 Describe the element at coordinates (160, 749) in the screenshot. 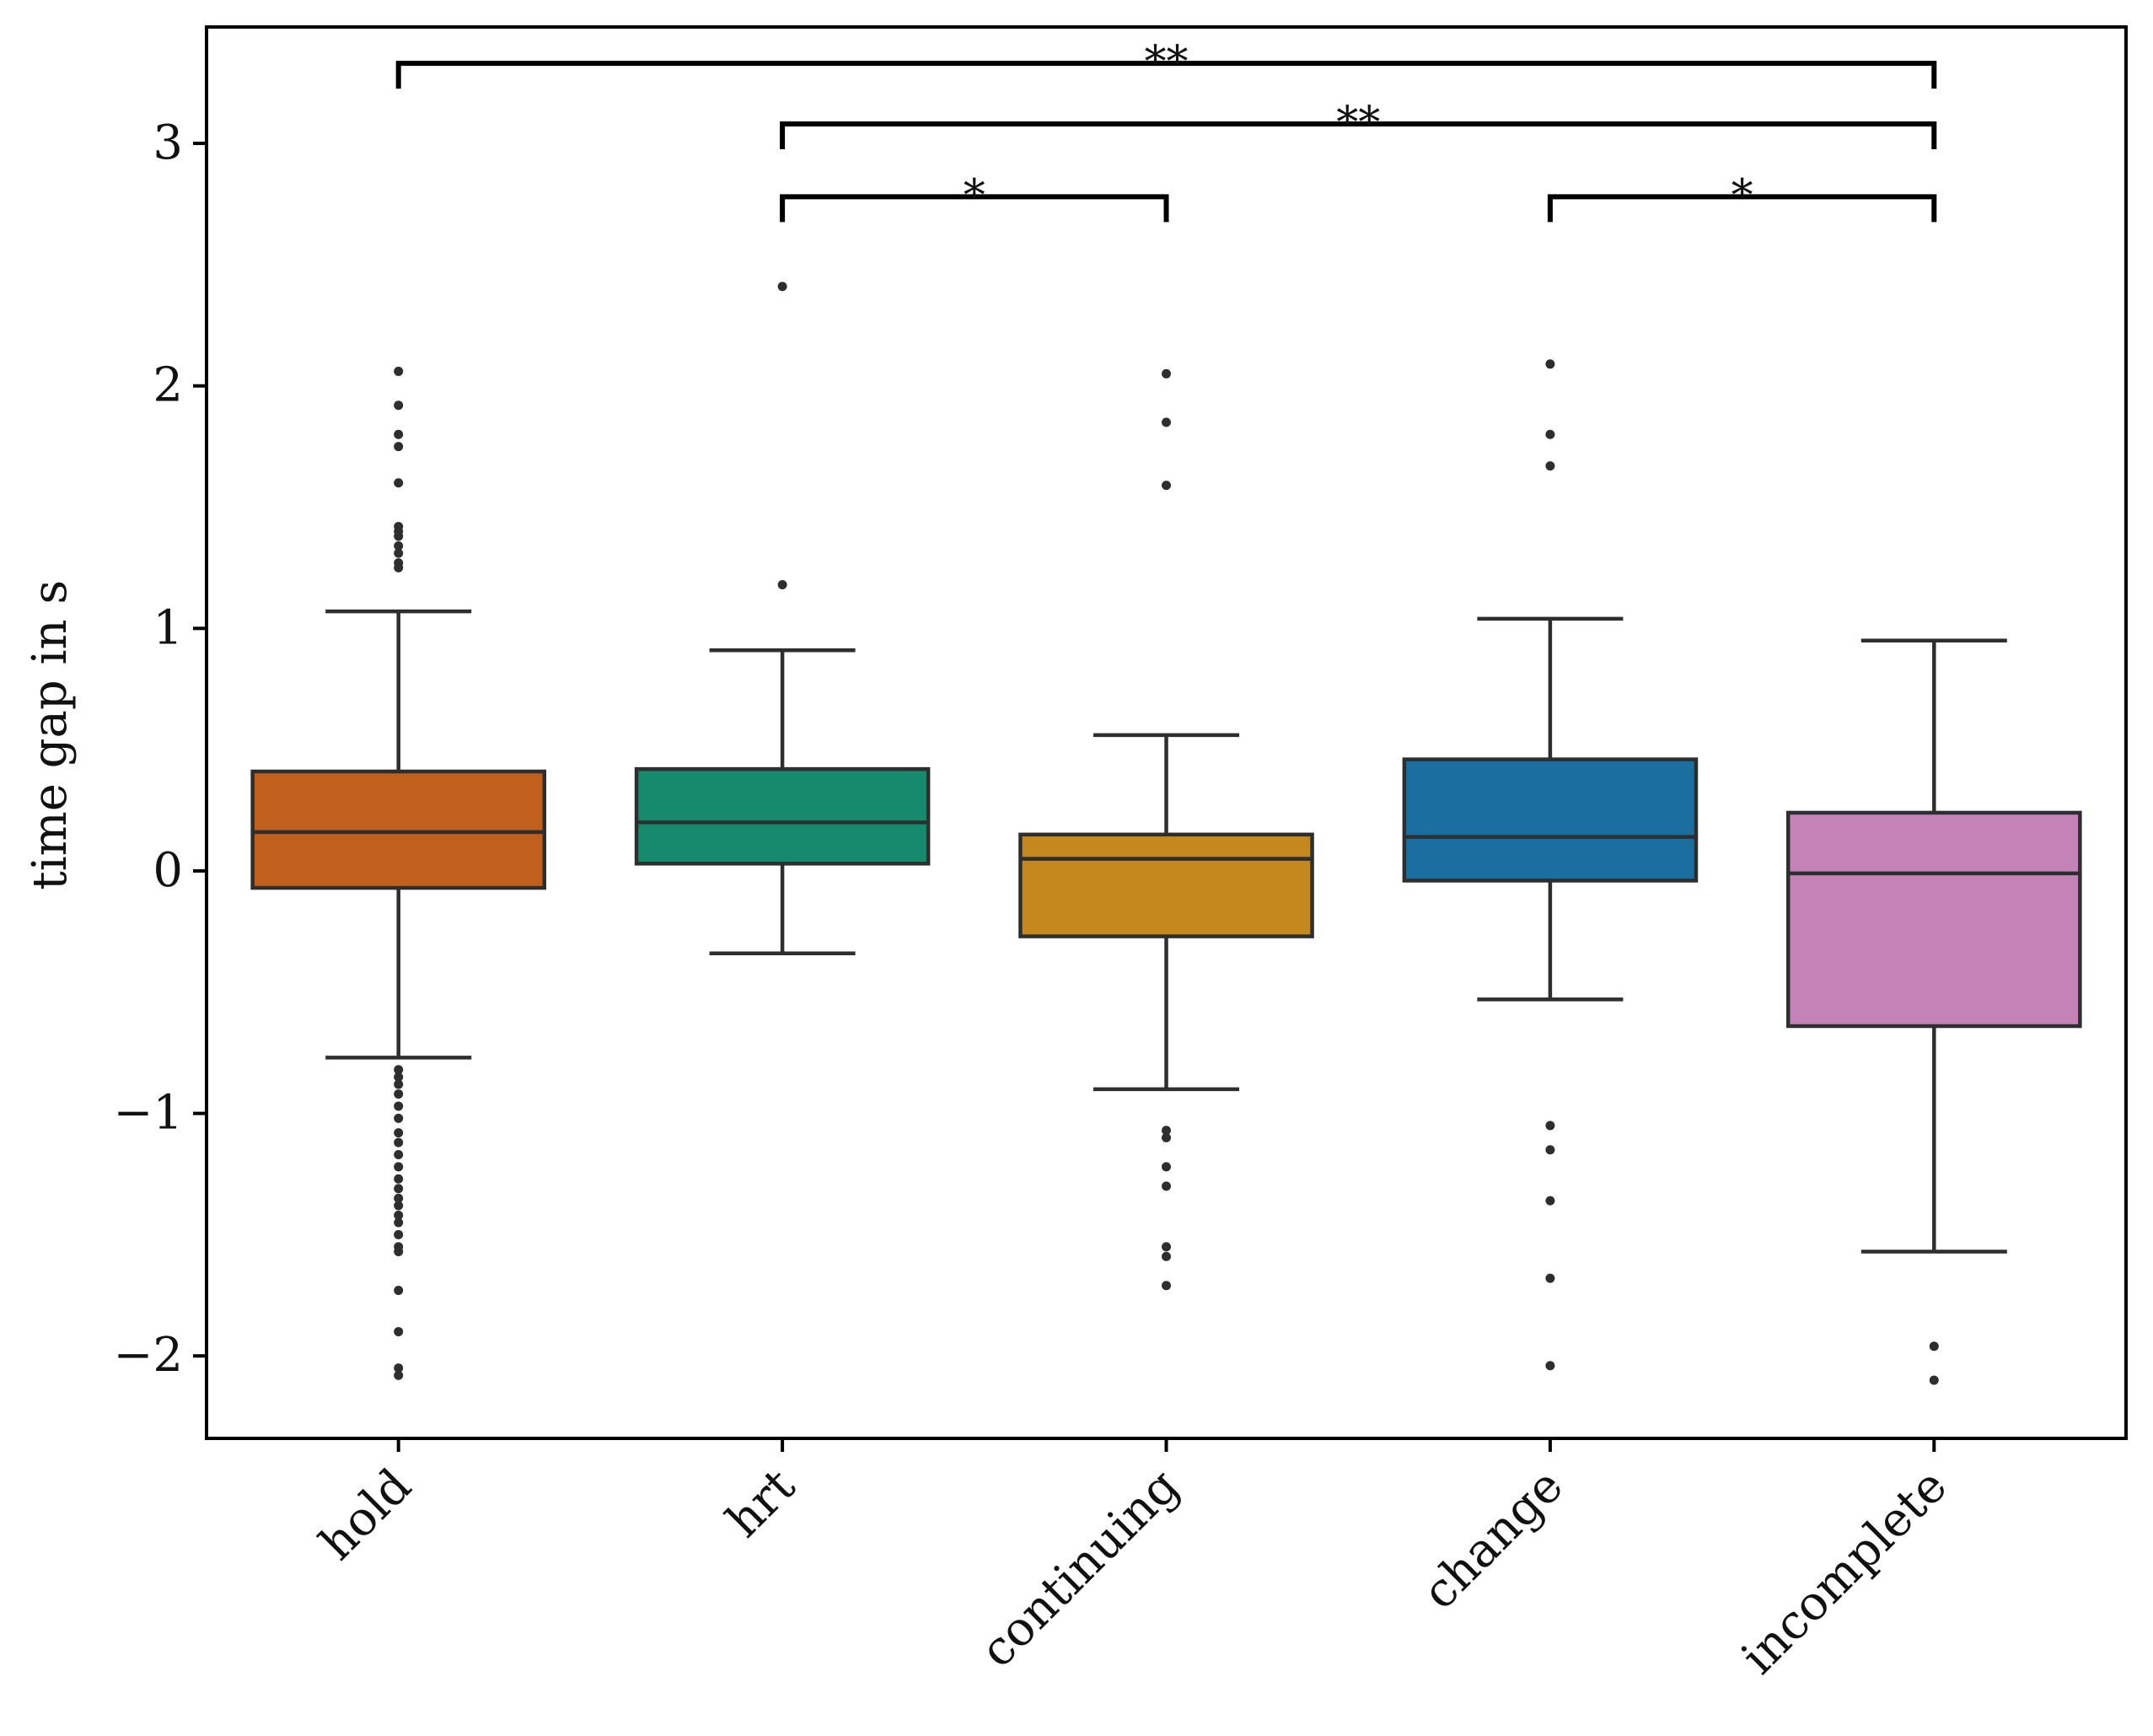

I see `y-axis-ticks: −2 −1 0 1 2 3` at that location.